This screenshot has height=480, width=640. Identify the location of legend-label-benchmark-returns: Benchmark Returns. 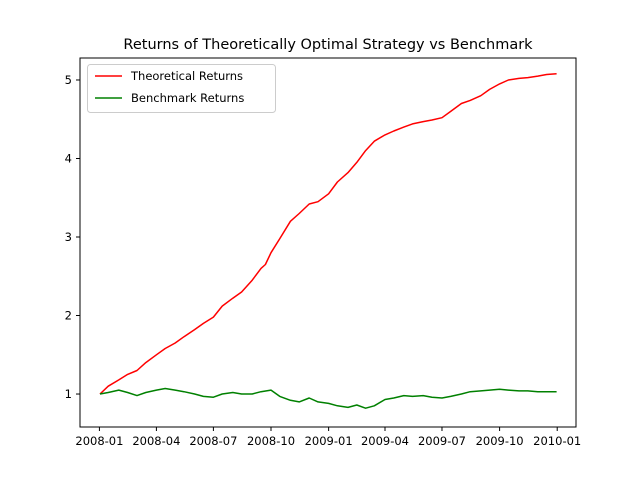
(187, 98).